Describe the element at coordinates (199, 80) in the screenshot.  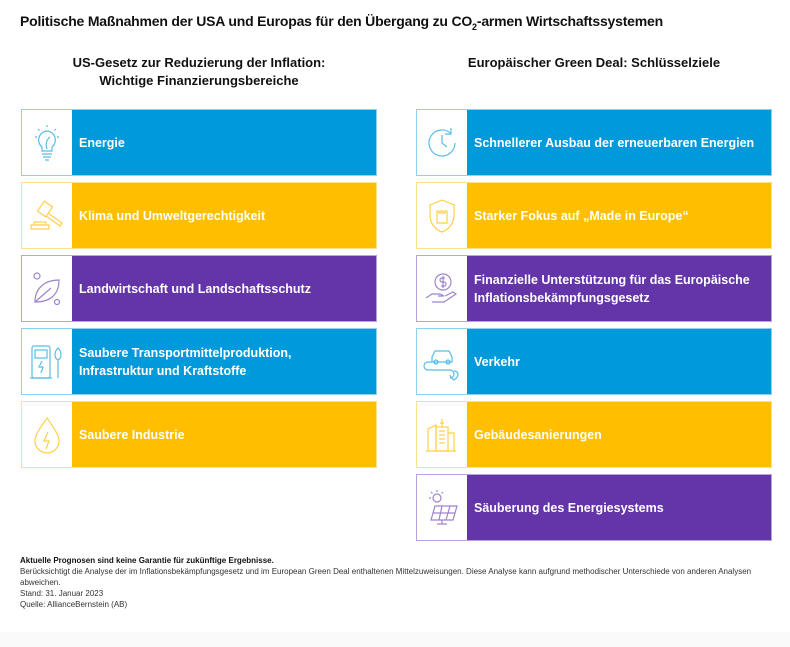
I see `left-heading-line2: Wichtige Finanzierungsbereiche` at that location.